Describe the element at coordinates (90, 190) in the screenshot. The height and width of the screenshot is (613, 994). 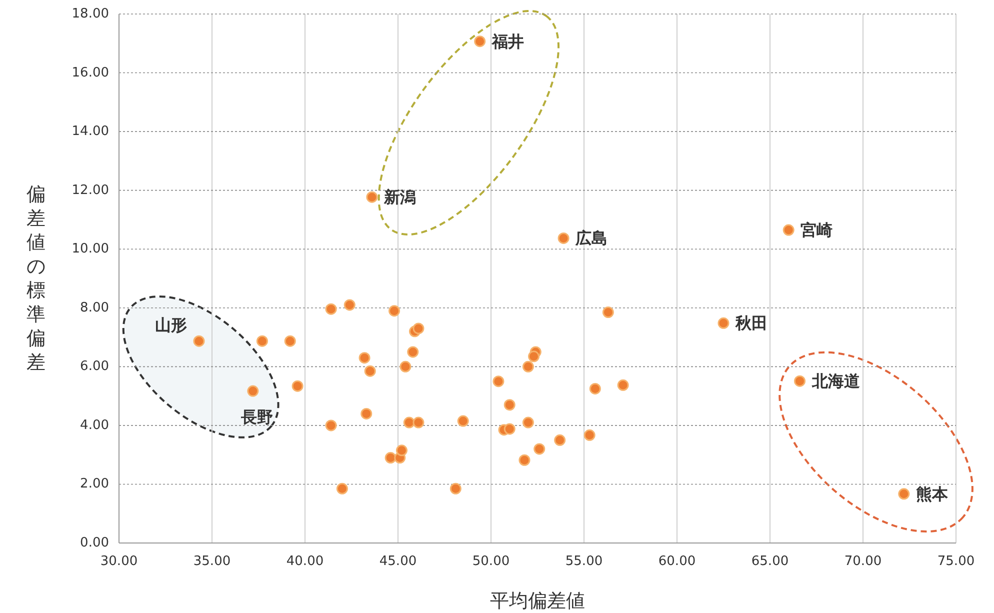
I see `y-tick-label: 12.00` at that location.